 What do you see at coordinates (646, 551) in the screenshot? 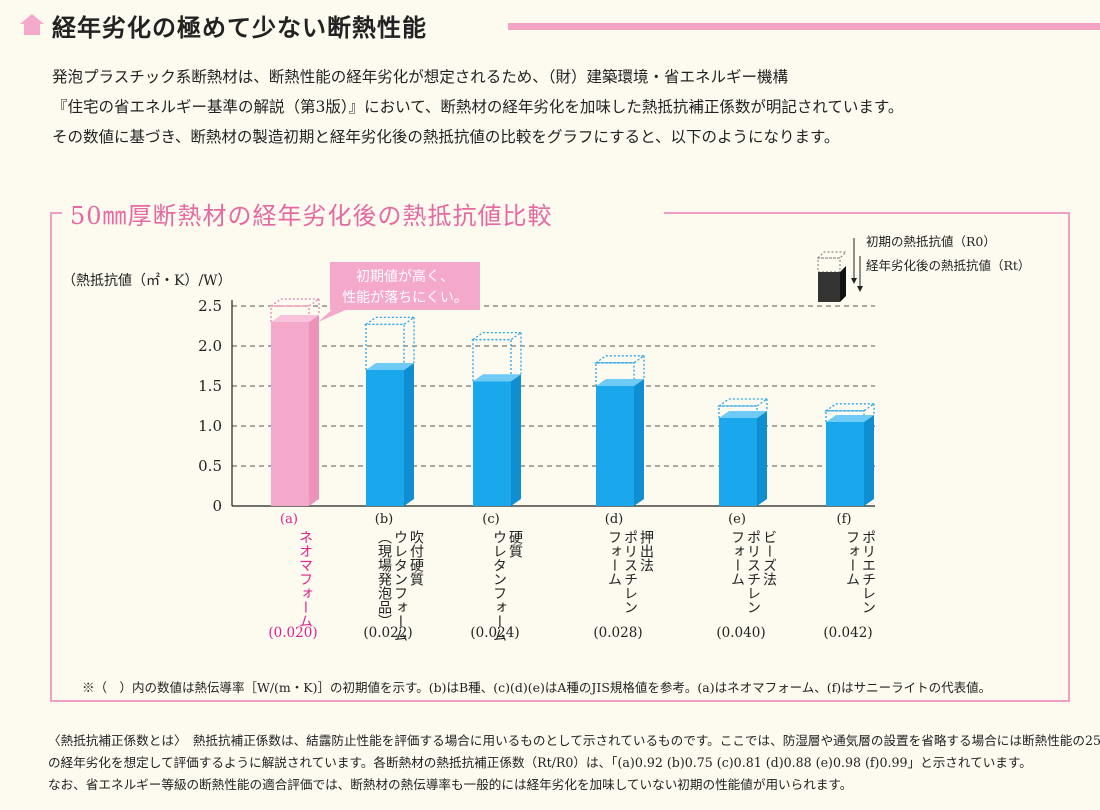
I see `category-name-line: 押出法` at bounding box center [646, 551].